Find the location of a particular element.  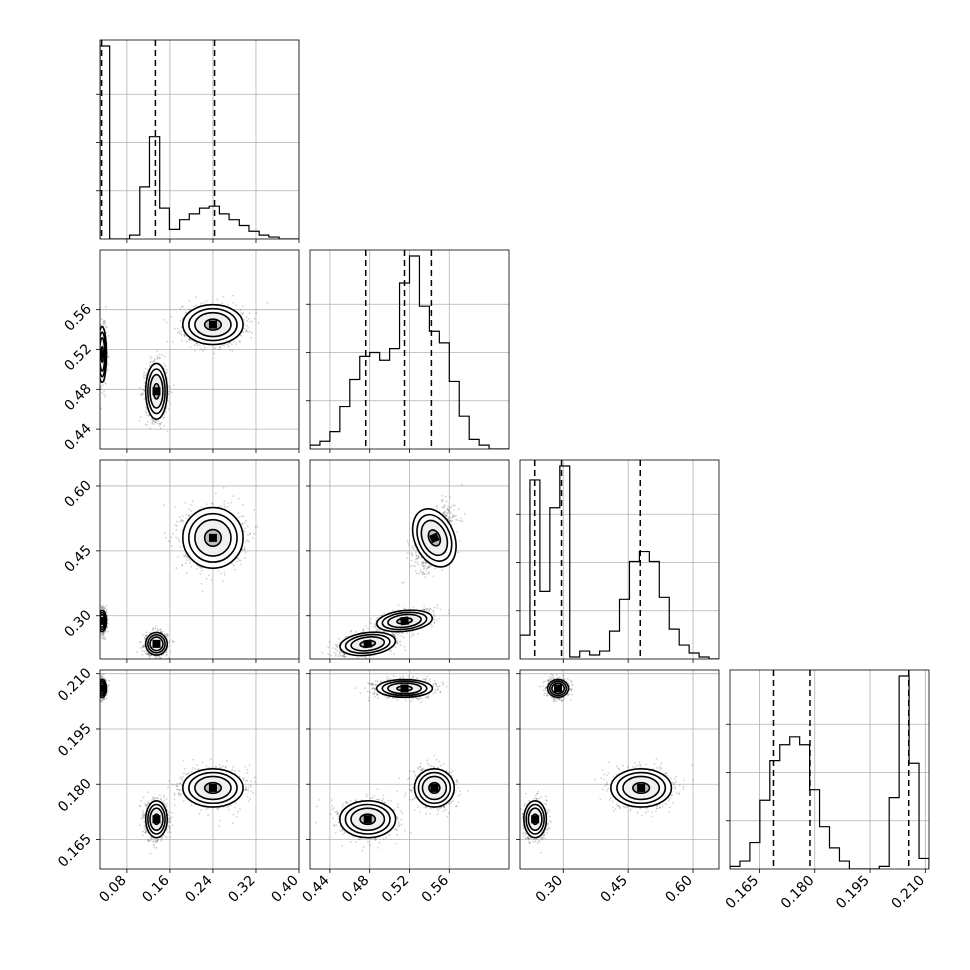

y-tick-label: 0.52 is located at coordinates (77, 357).